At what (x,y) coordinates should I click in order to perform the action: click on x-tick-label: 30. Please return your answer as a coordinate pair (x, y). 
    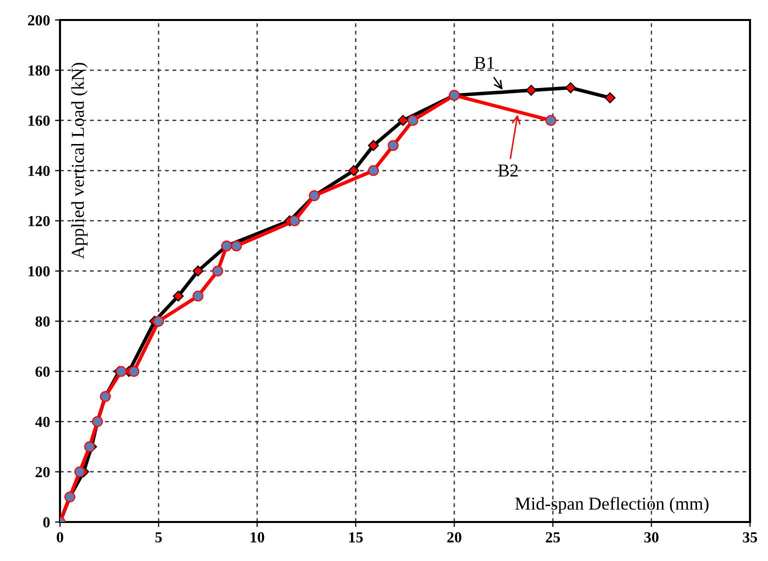
    Looking at the image, I should click on (651, 537).